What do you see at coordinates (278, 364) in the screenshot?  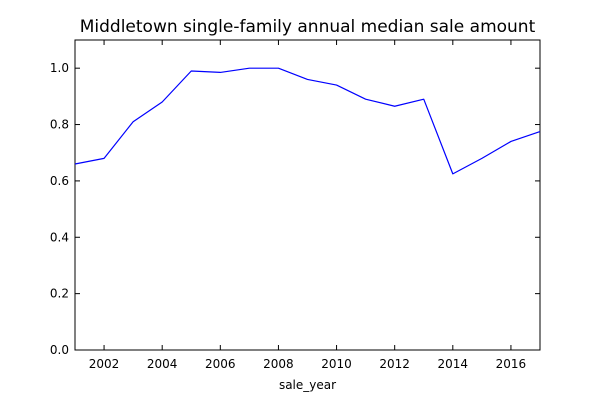 I see `x-tick-label: 2008` at bounding box center [278, 364].